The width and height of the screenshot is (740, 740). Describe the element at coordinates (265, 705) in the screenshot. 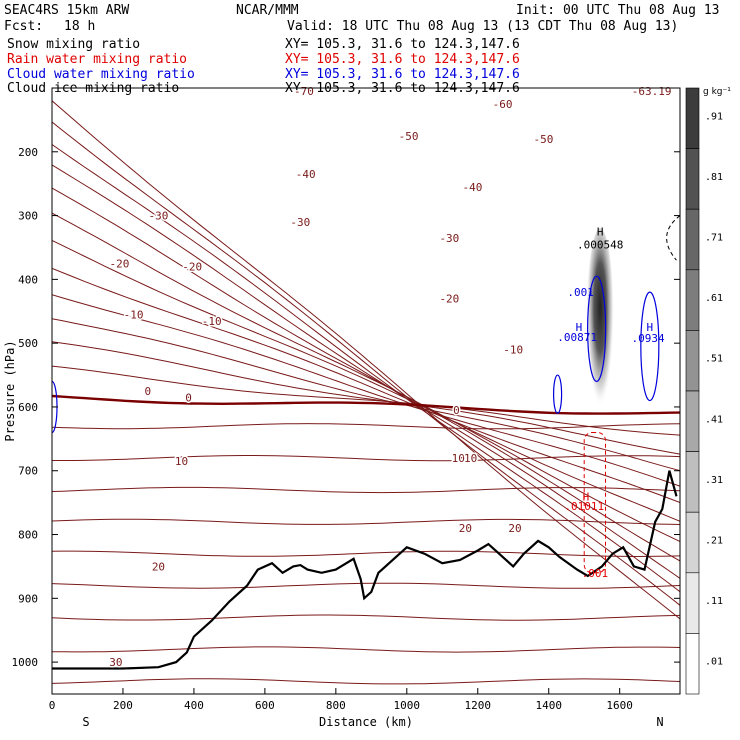

I see `x-tick-label: 600` at that location.